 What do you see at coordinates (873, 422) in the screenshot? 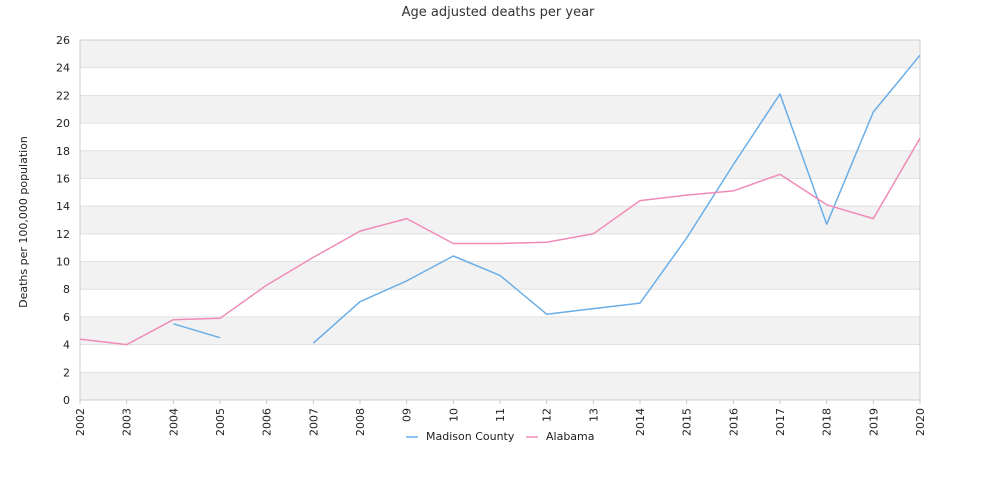
I see `x-tick-label: 2019` at bounding box center [873, 422].